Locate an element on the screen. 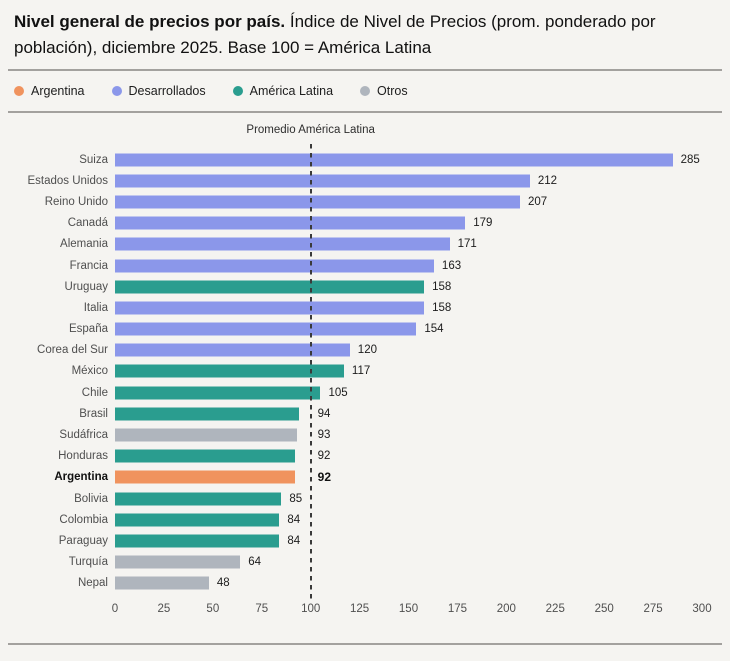  x-tick-0: 0 is located at coordinates (115, 608).